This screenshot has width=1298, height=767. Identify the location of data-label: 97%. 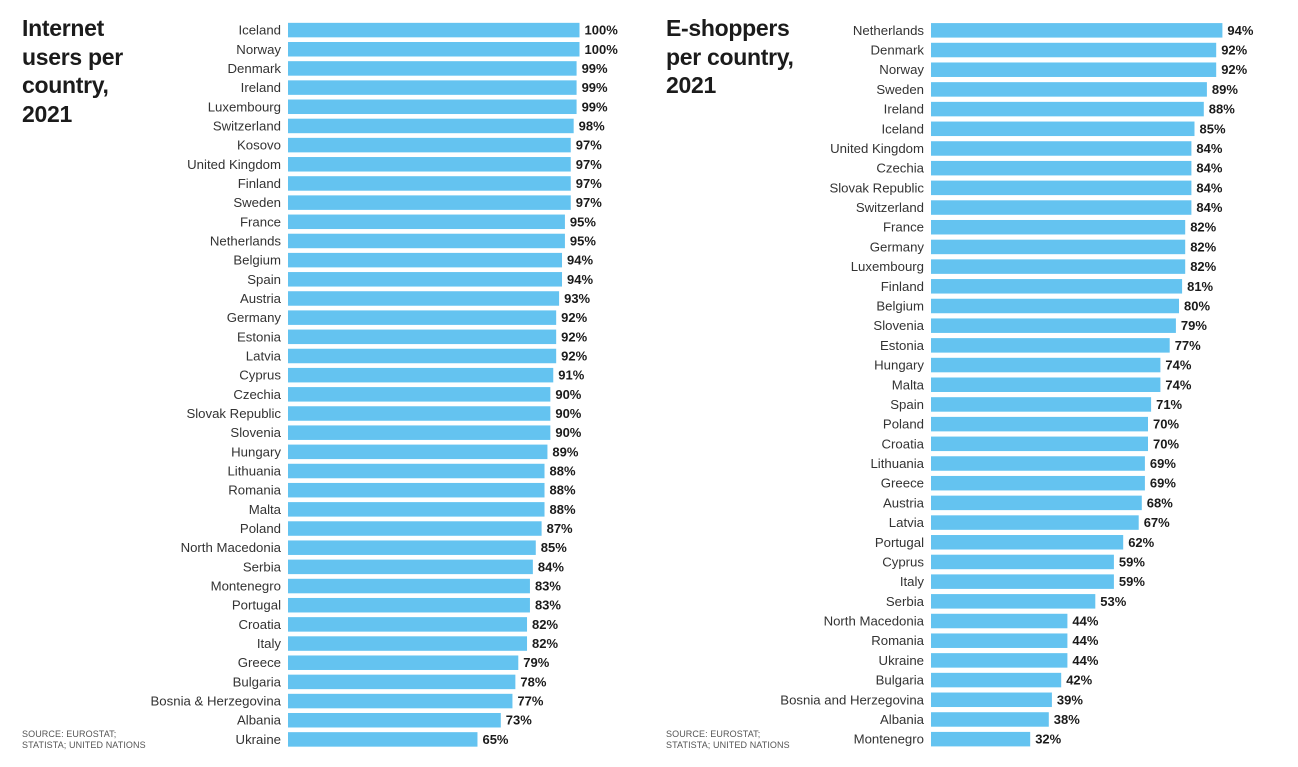
(589, 145).